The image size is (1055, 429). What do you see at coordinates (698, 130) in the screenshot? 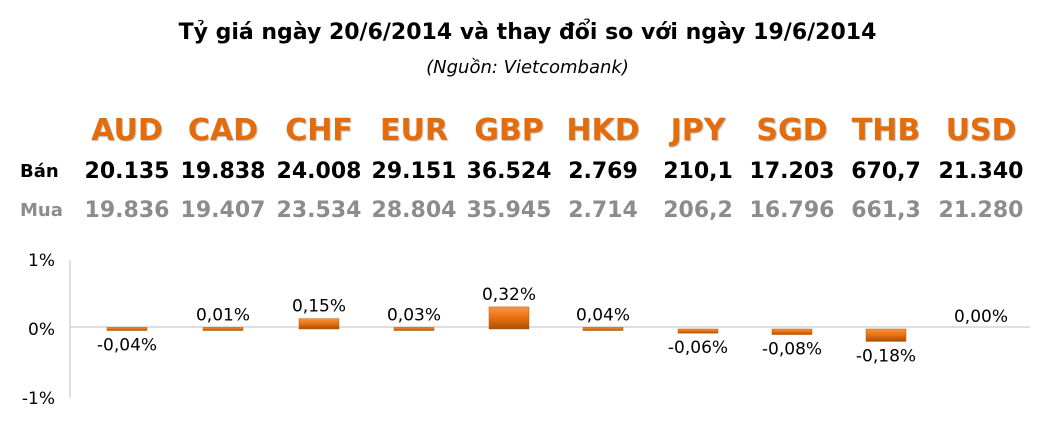
I see `currency-code-jpy: JPY` at bounding box center [698, 130].